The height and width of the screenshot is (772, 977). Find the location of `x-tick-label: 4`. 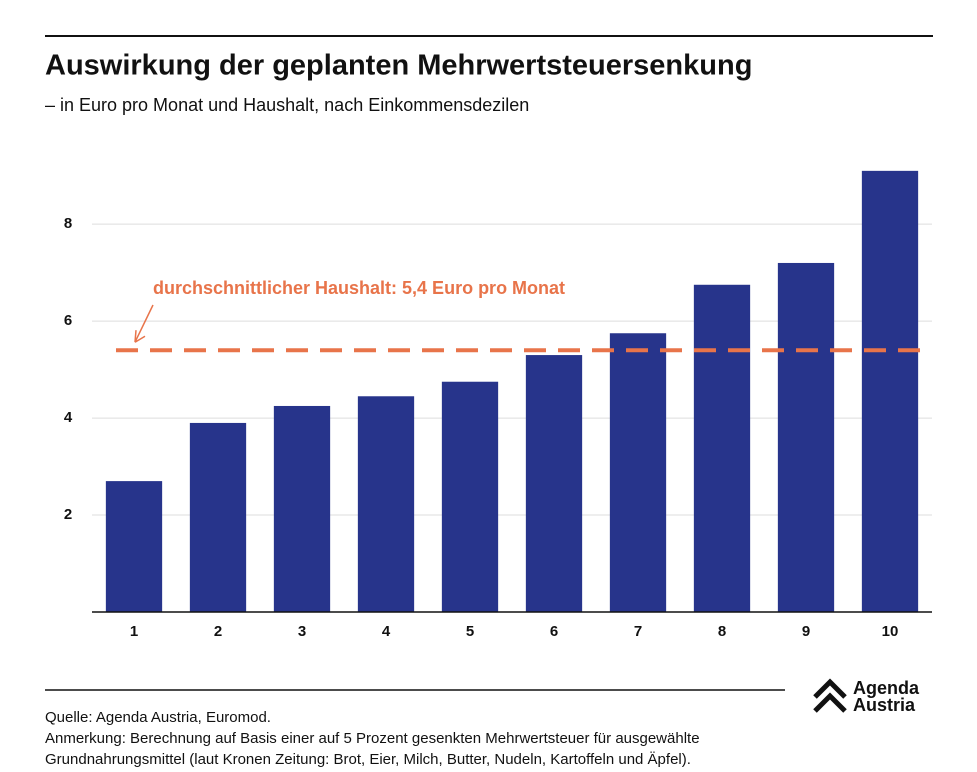

x-tick-label: 4 is located at coordinates (386, 631).